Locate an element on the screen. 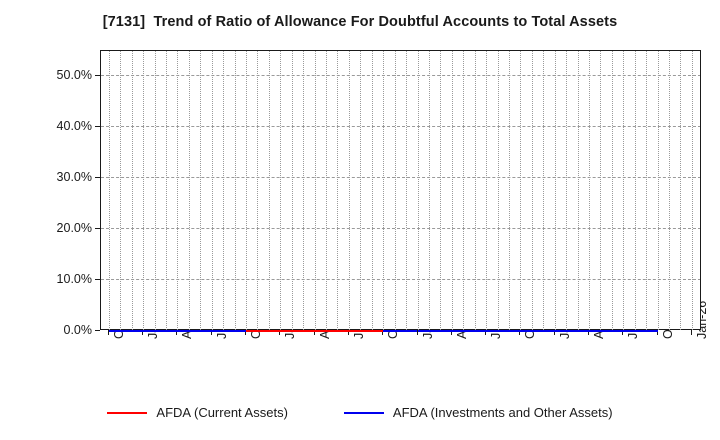 The height and width of the screenshot is (440, 720). y-axis-tick-label: 30.0% is located at coordinates (74, 177).